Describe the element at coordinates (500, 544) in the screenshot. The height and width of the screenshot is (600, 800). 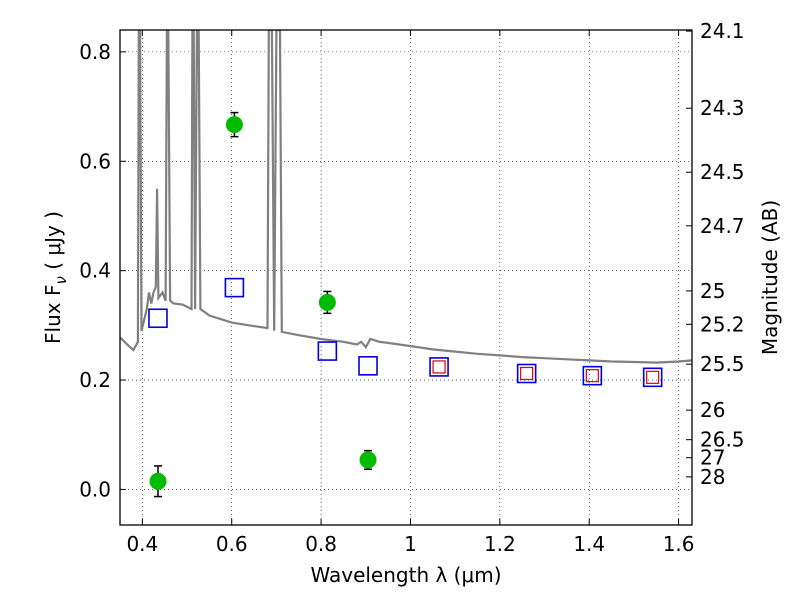
I see `x-tick-label: 1.2` at that location.